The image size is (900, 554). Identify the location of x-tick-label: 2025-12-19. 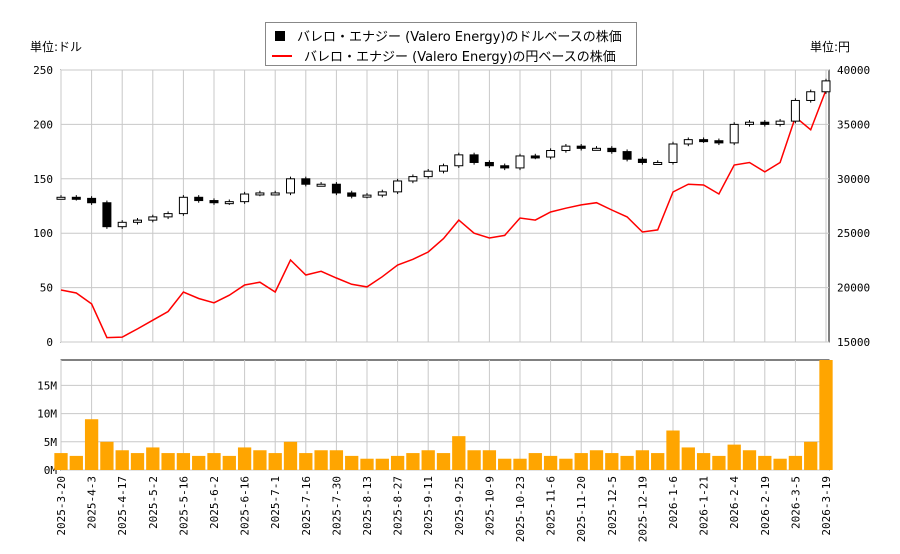
(642, 509).